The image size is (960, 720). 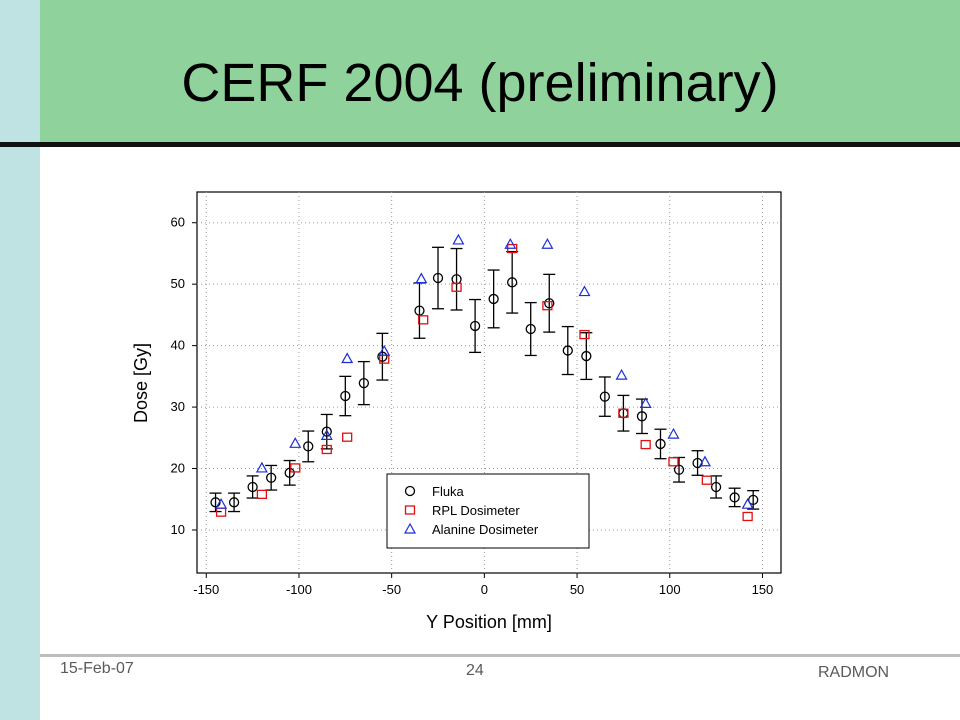 I want to click on slide-title: CERF 2004 (preliminary), so click(x=480, y=83).